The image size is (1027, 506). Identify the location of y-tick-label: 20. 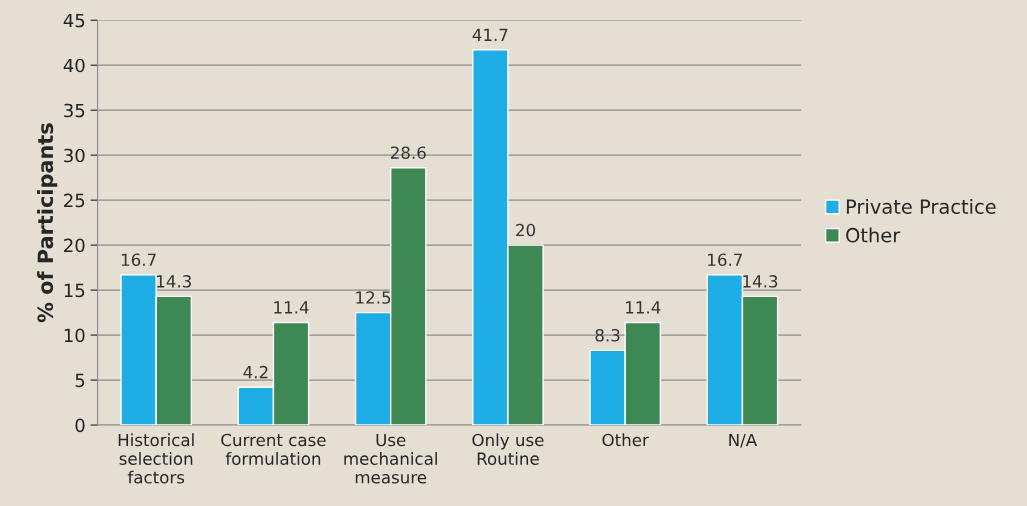
(74, 245).